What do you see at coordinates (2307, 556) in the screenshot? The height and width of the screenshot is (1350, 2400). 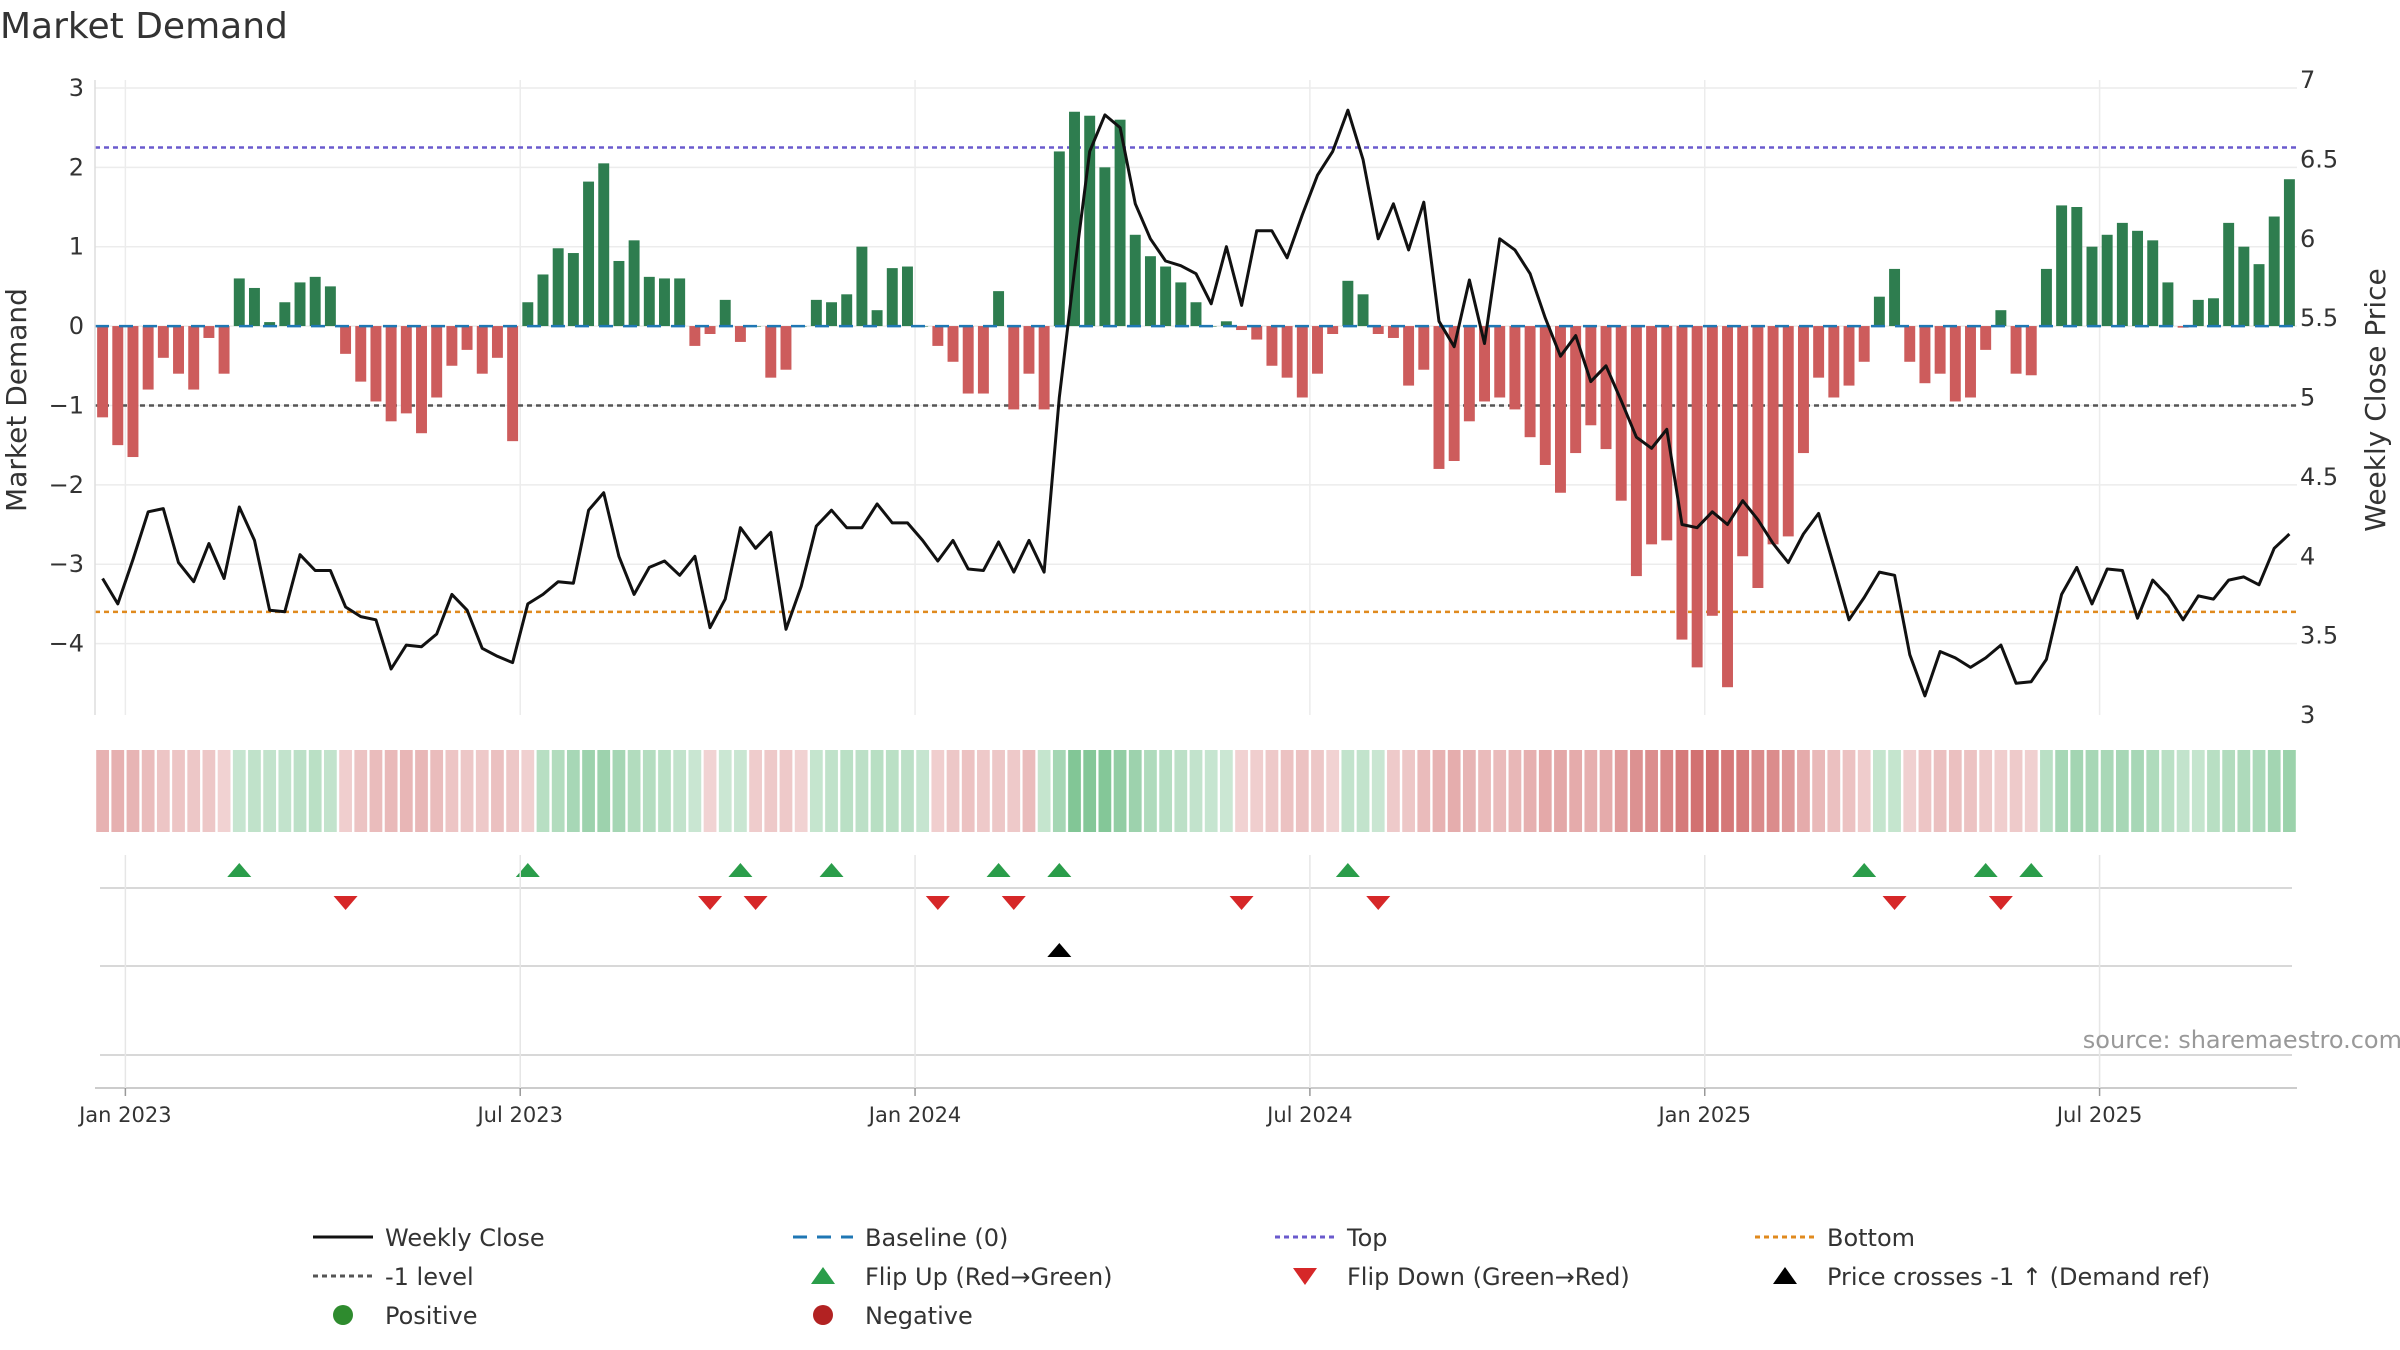 I see `y-right-tick-label: 4` at bounding box center [2307, 556].